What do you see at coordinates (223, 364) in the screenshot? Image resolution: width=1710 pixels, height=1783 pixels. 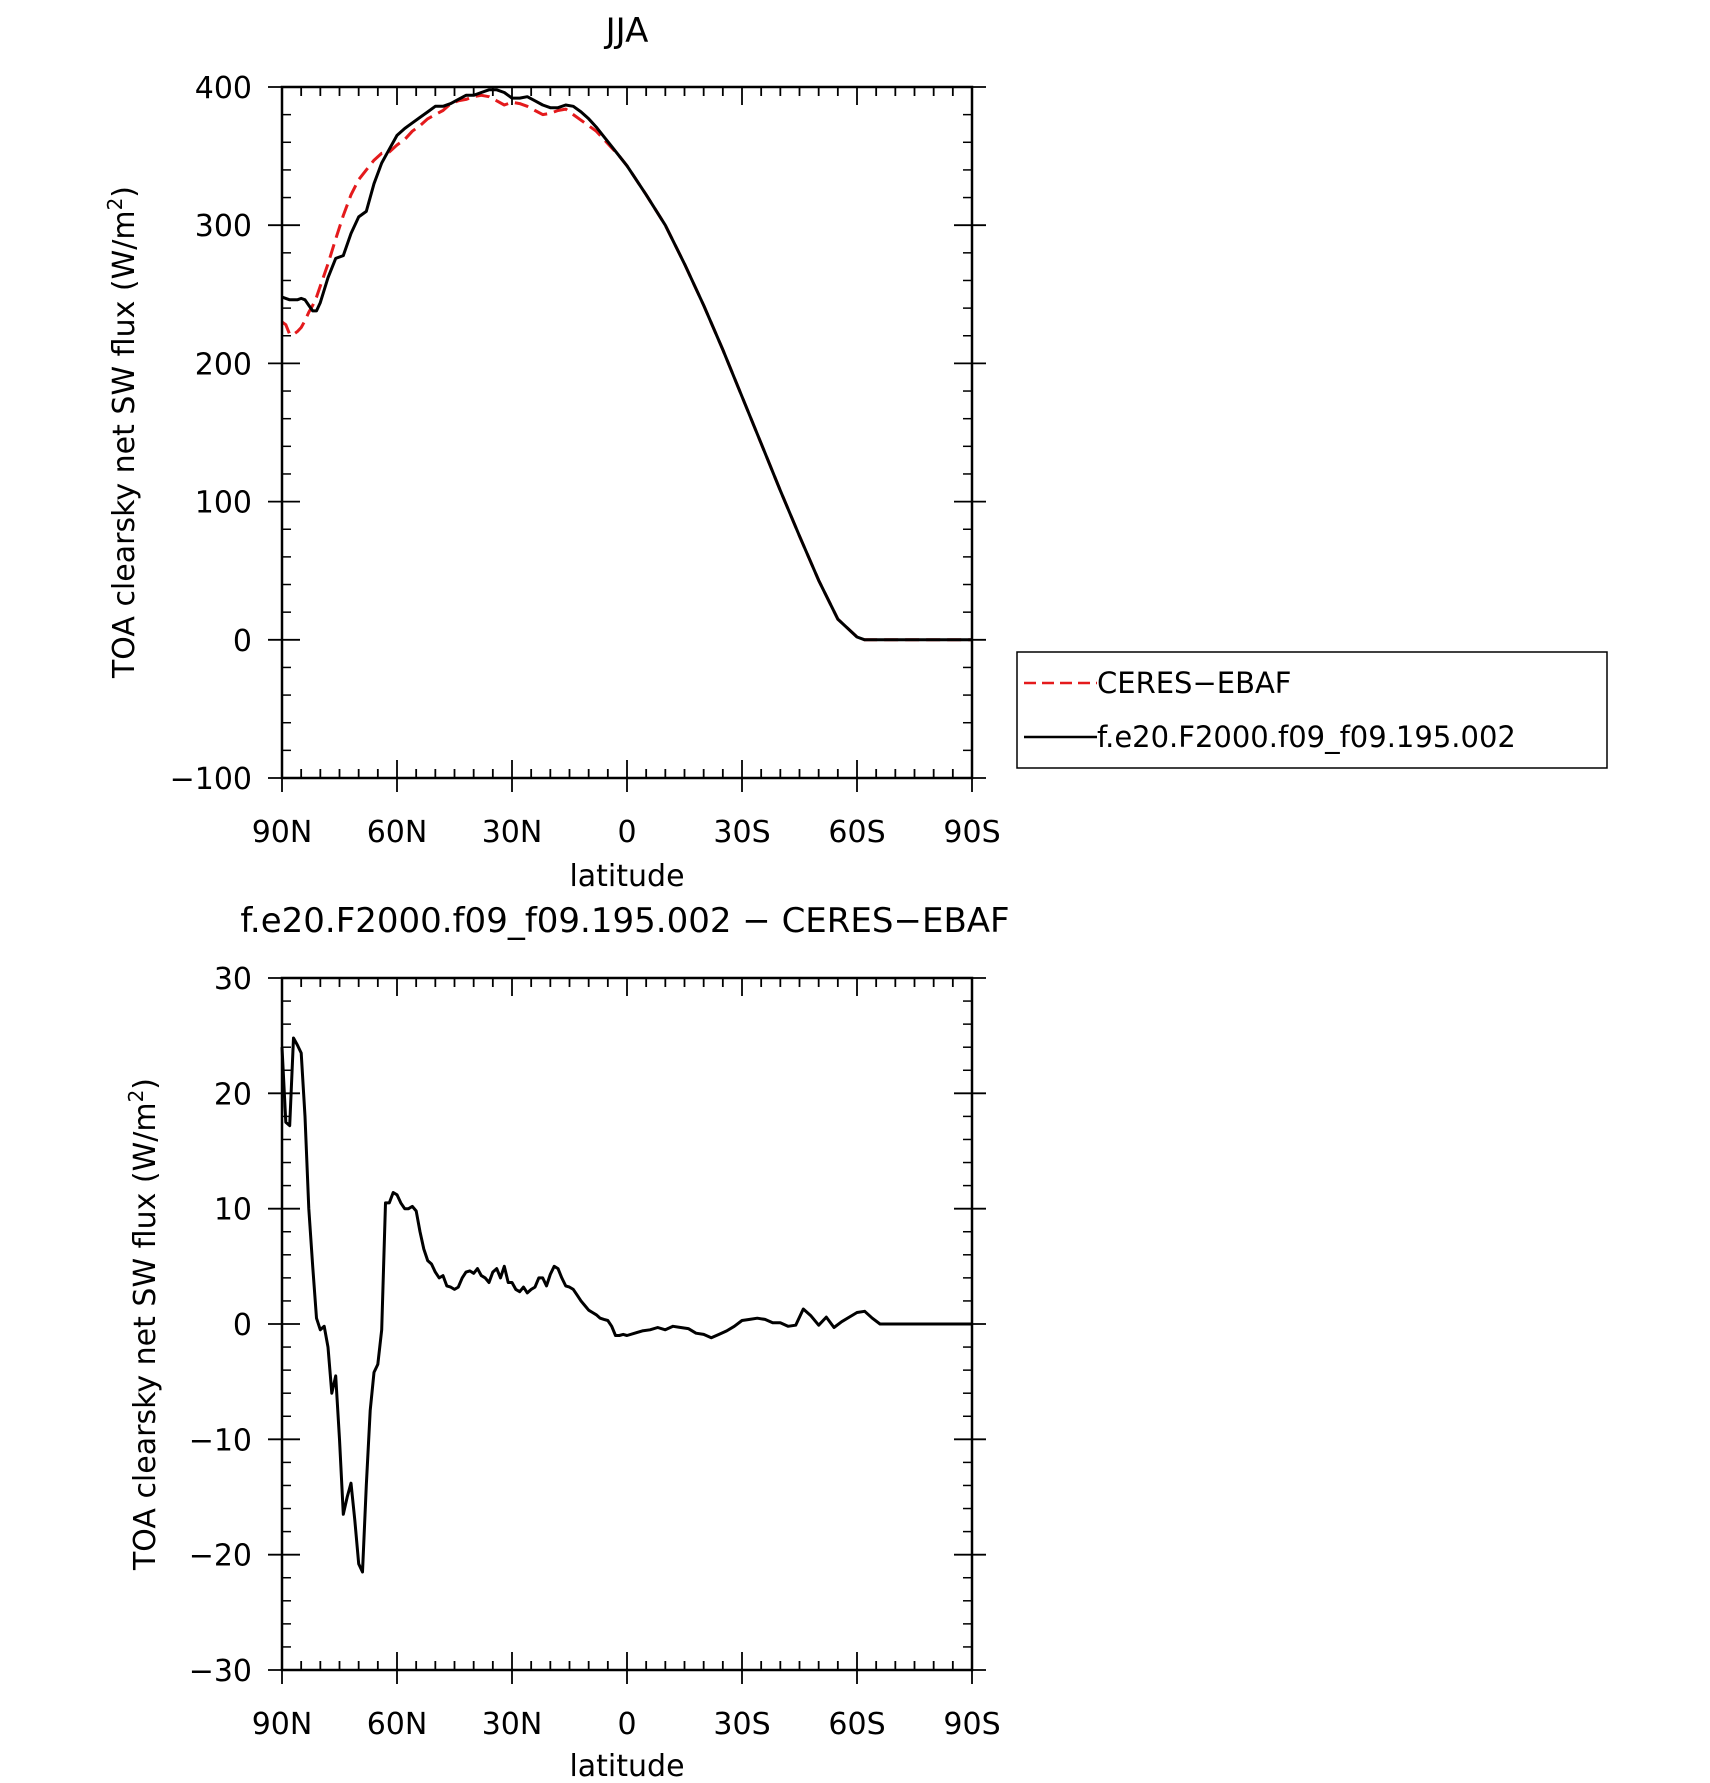 I see `y-tick-label: 200` at bounding box center [223, 364].